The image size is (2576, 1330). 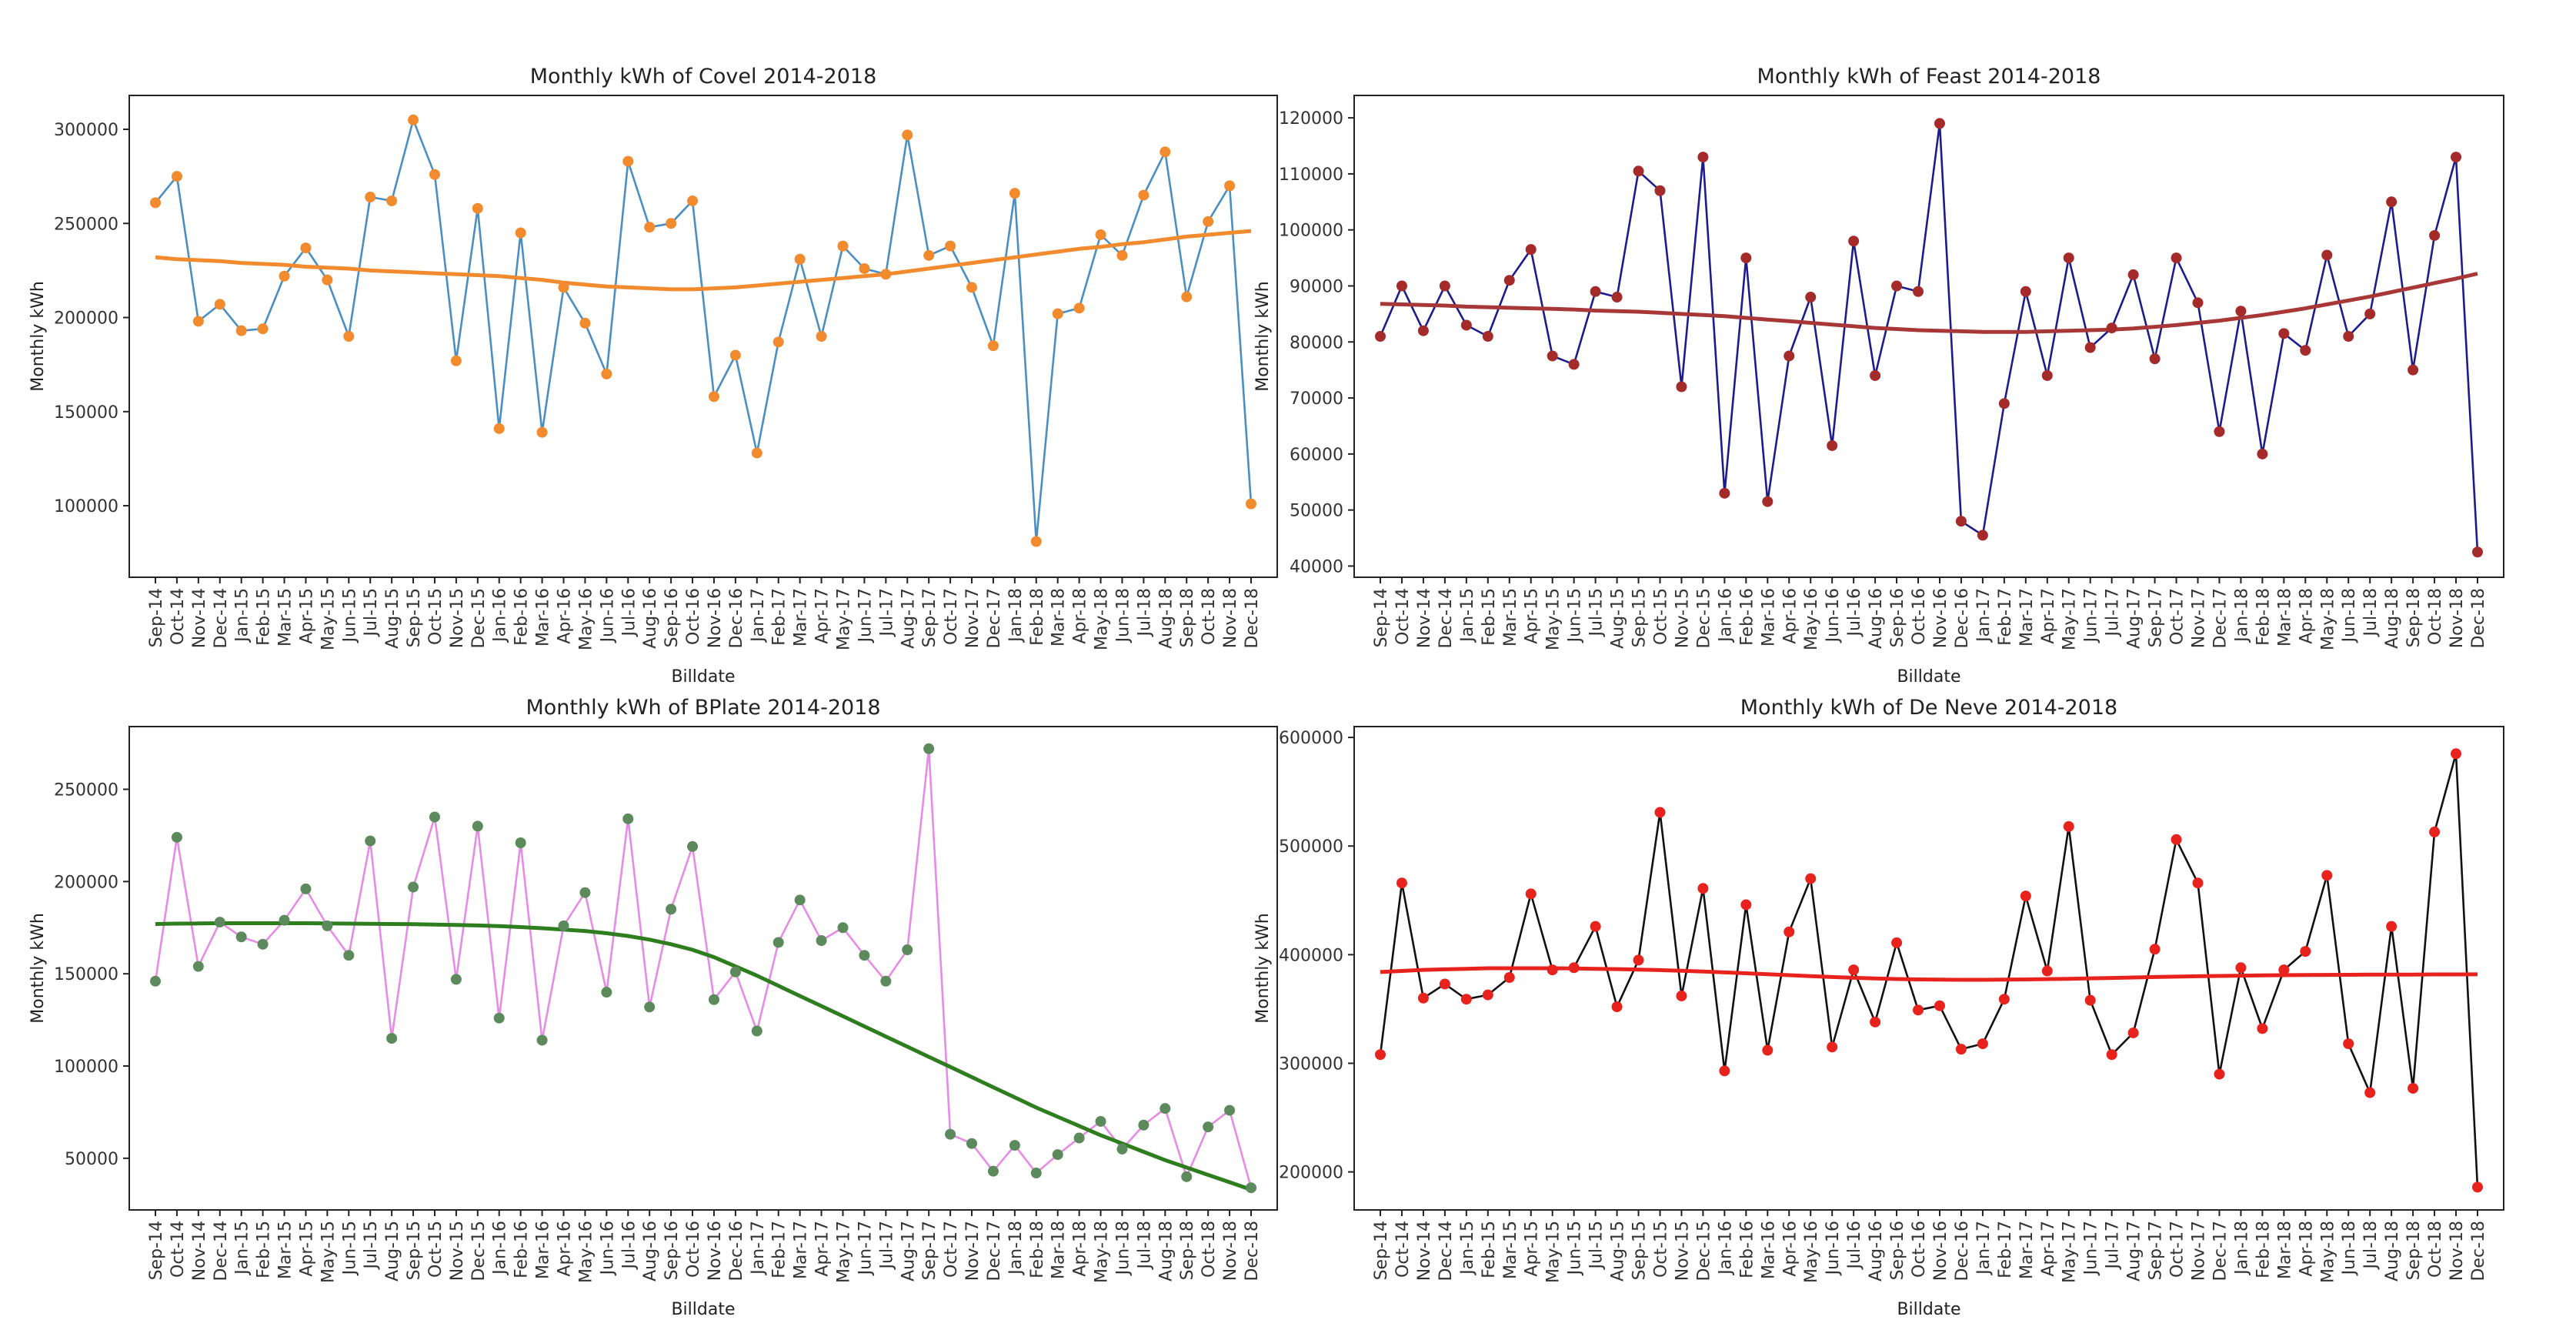 I want to click on y-tick-label: 50000, so click(x=91, y=1159).